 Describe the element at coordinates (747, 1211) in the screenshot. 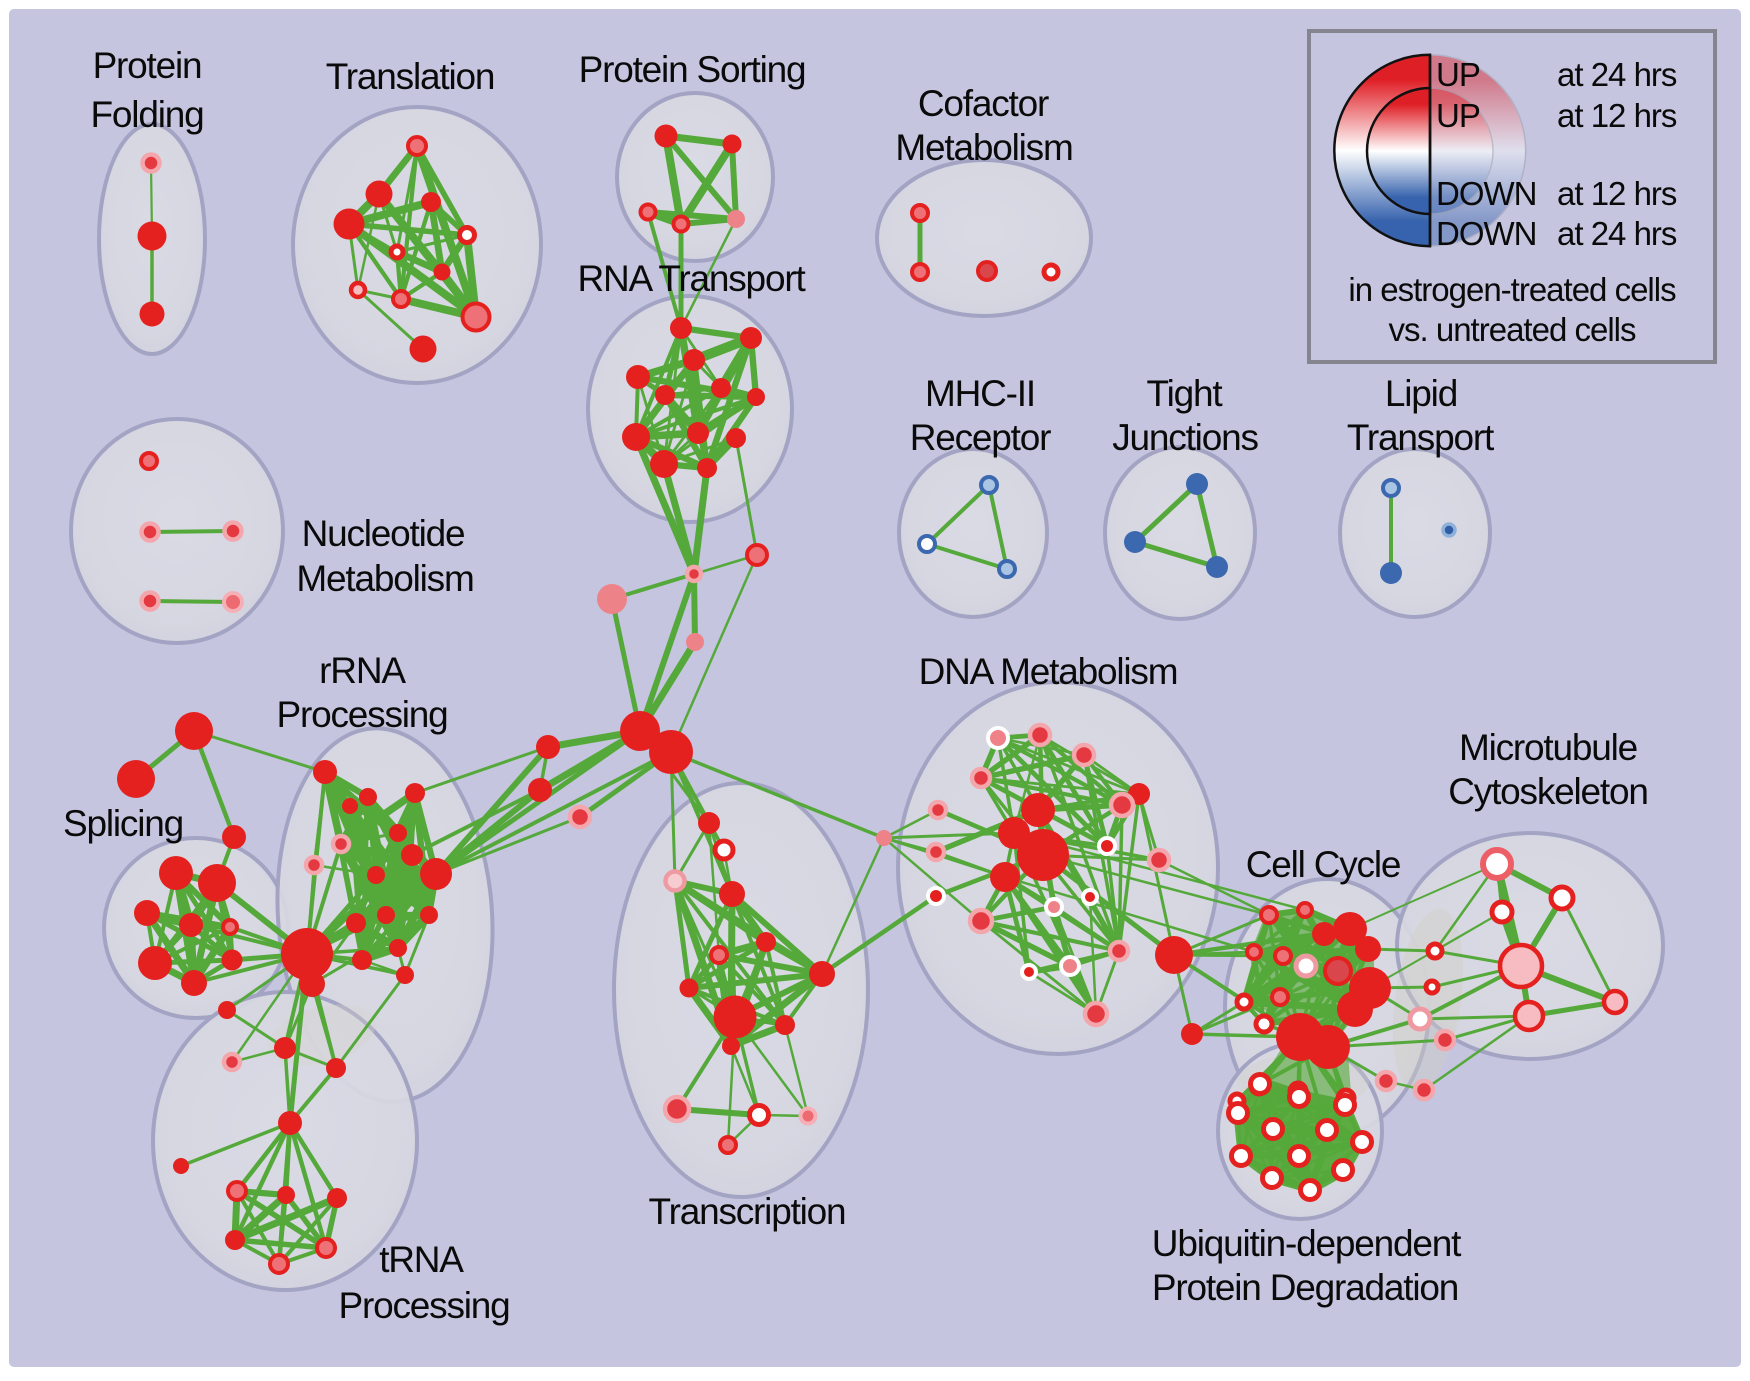

I see `svg-text: Transcription` at that location.